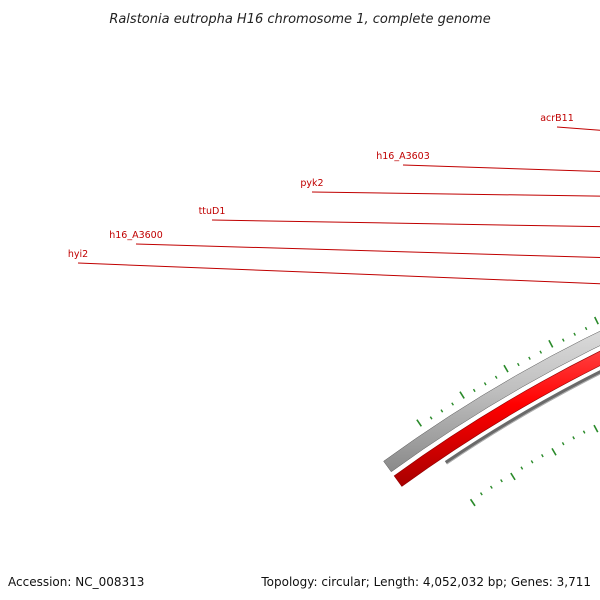 Image resolution: width=600 pixels, height=600 pixels. I want to click on scale-ticks, so click(534, 465).